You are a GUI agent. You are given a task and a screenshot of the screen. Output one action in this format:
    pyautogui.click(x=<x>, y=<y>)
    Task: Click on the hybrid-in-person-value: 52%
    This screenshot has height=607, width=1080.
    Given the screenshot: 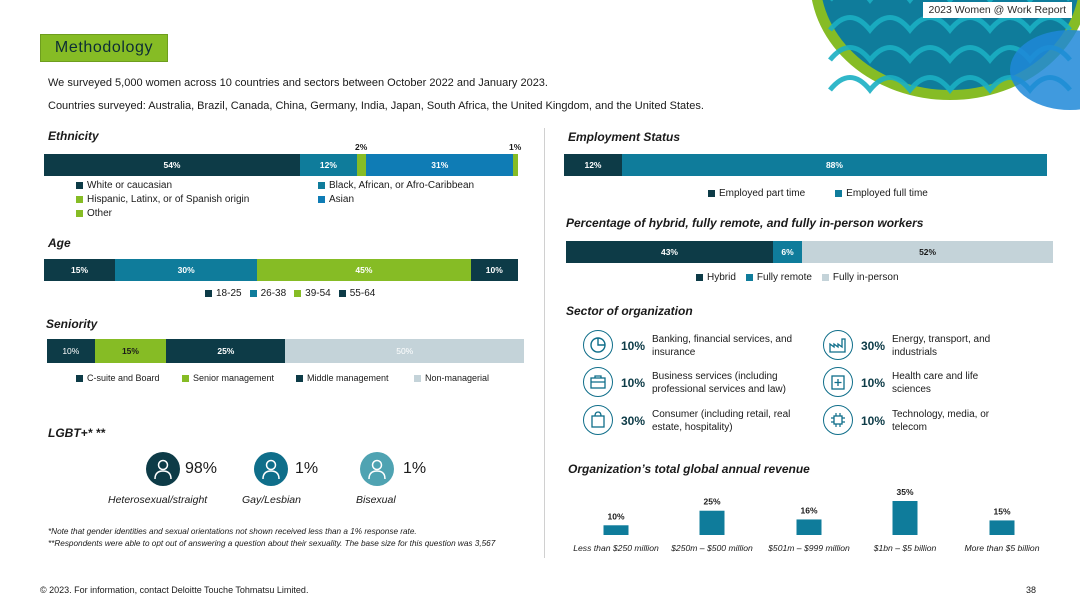 What is the action you would take?
    pyautogui.click(x=928, y=252)
    